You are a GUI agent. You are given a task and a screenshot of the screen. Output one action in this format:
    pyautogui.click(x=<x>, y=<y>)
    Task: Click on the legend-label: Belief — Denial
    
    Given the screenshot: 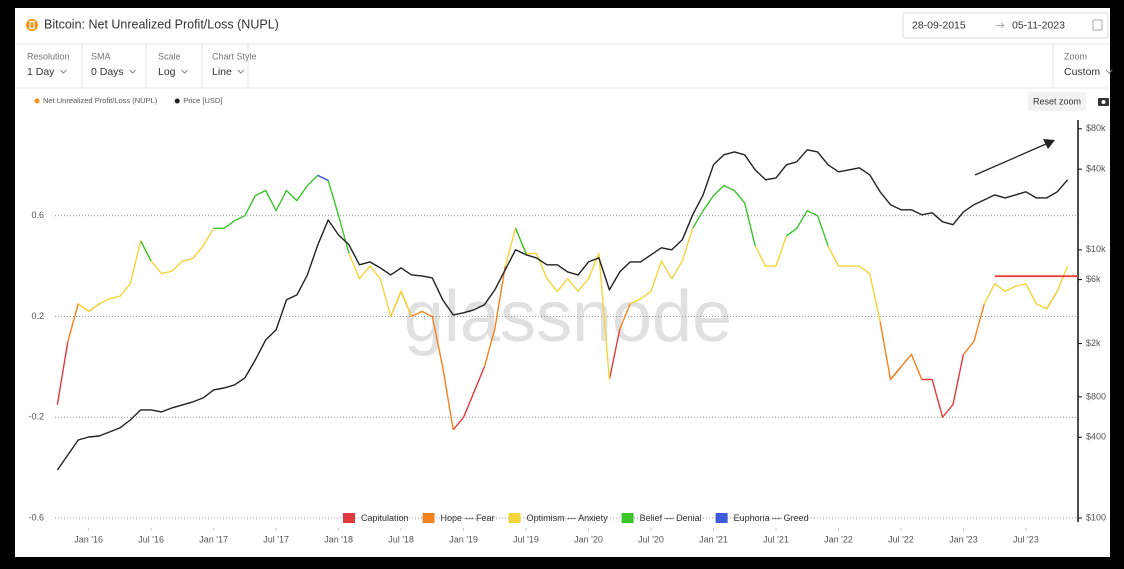 What is the action you would take?
    pyautogui.click(x=671, y=518)
    